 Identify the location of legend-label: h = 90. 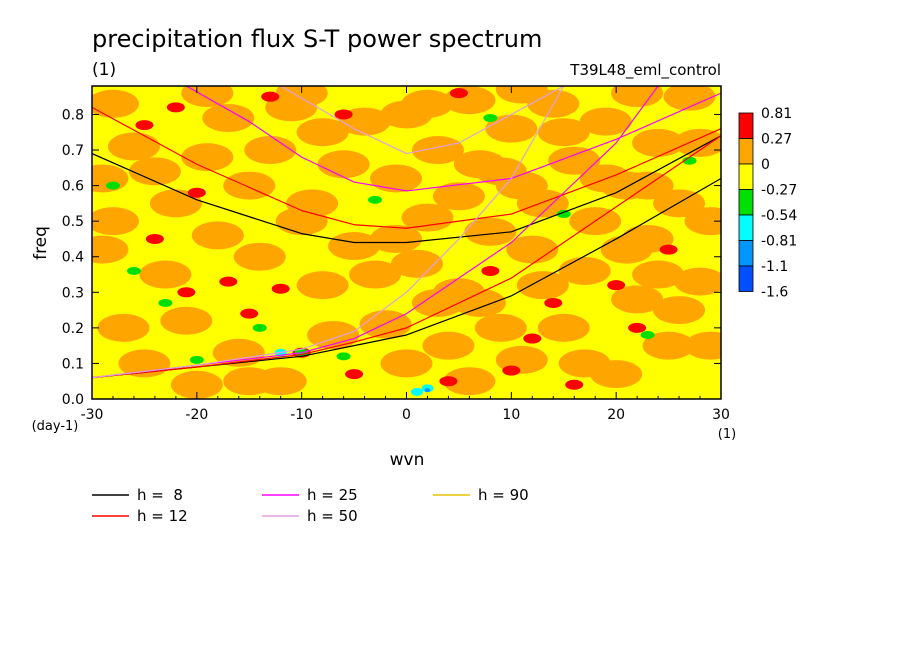
(503, 495).